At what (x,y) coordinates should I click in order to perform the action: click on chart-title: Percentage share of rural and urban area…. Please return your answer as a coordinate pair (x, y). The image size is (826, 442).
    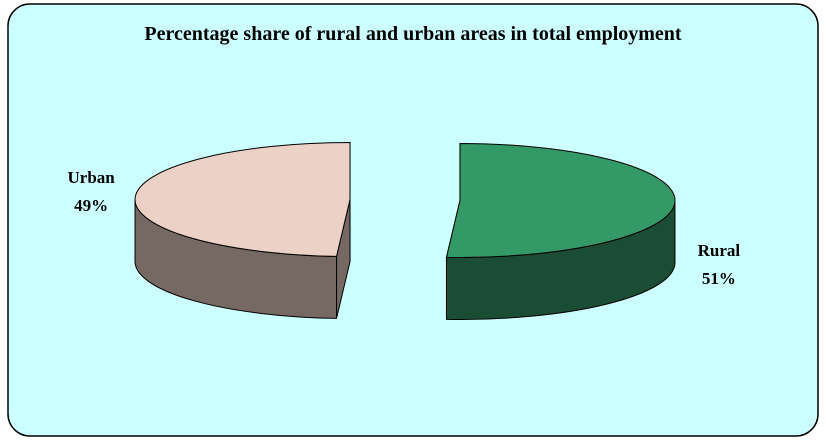
    Looking at the image, I should click on (413, 34).